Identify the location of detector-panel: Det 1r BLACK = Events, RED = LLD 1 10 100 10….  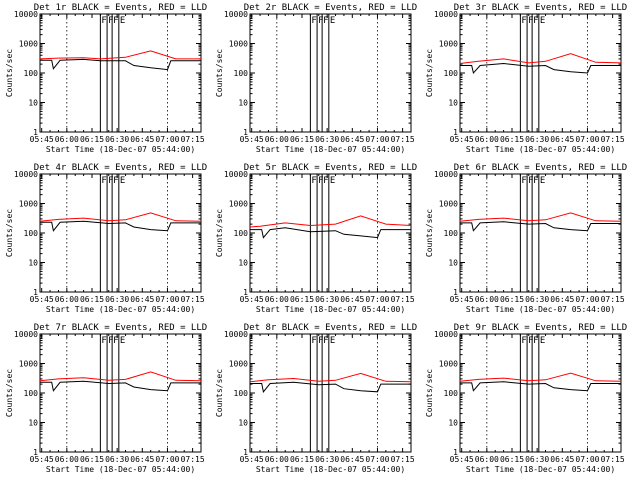
(106, 78).